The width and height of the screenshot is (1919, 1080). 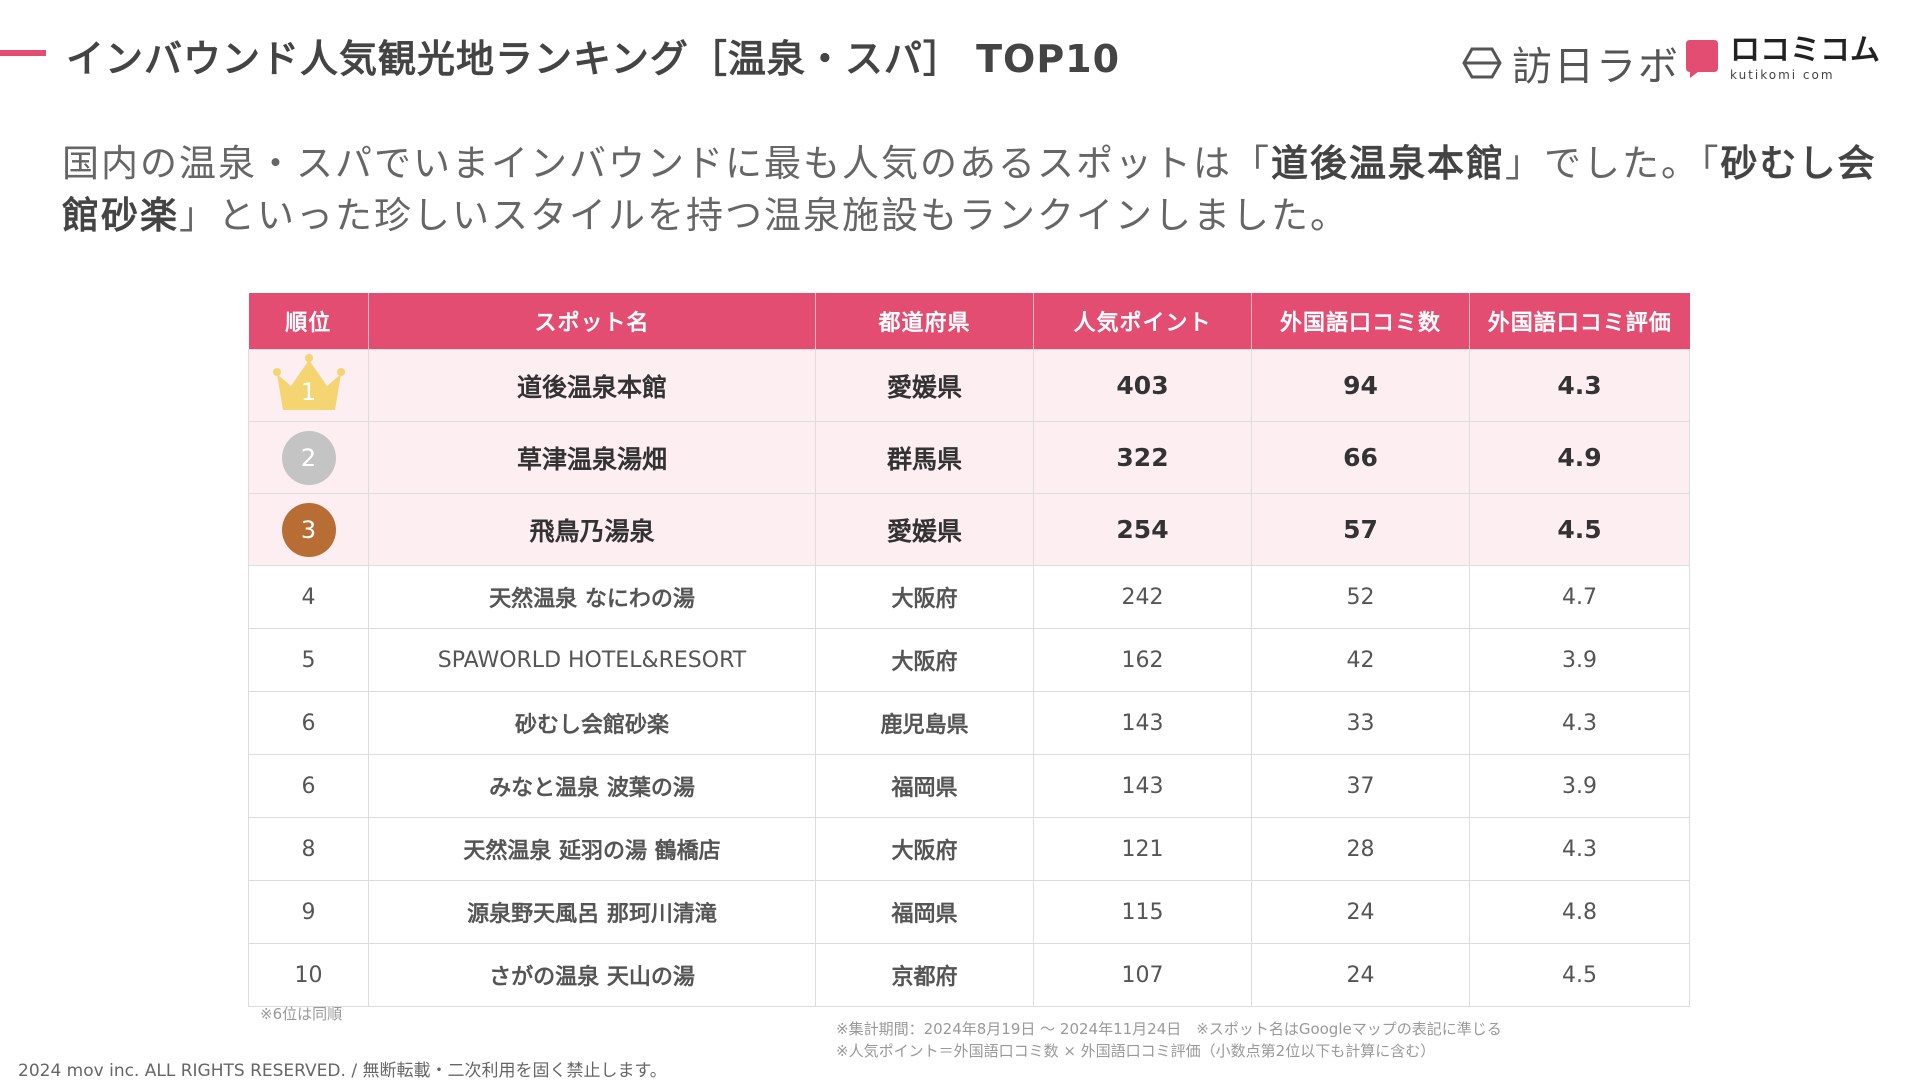 I want to click on review-count-cell: 24, so click(x=1360, y=912).